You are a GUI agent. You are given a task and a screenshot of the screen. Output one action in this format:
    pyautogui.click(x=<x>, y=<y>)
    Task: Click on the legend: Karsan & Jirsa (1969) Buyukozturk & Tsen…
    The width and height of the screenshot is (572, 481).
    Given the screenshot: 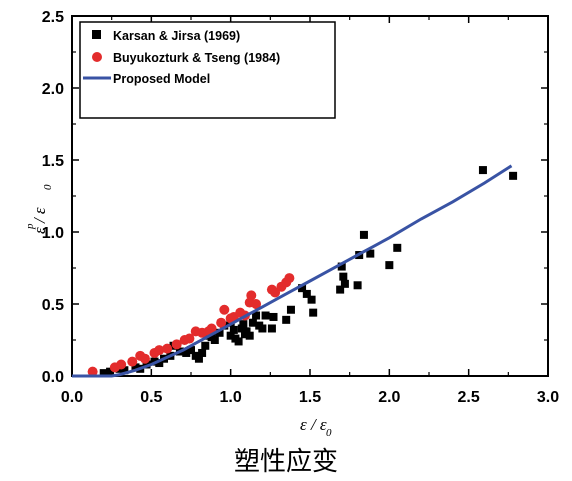 What is the action you would take?
    pyautogui.click(x=207, y=70)
    